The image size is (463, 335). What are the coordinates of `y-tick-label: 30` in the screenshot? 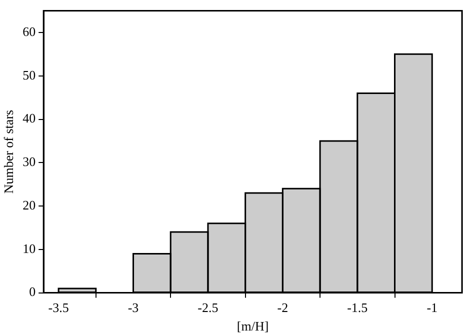 It's located at (29, 162).